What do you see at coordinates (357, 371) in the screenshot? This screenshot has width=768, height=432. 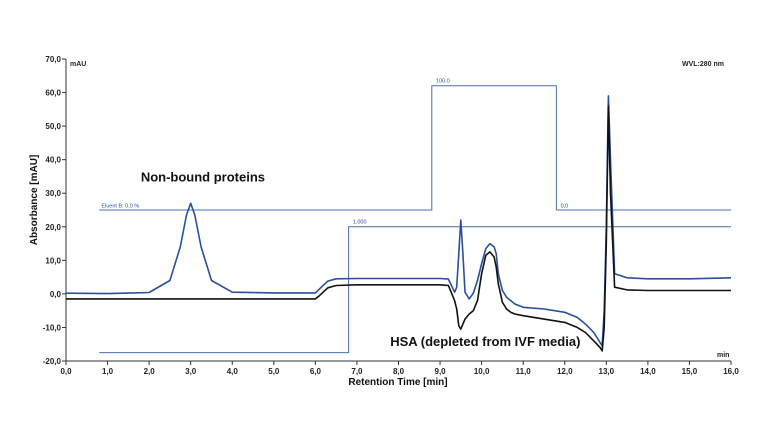 I see `x-tick-label: 7,0` at bounding box center [357, 371].